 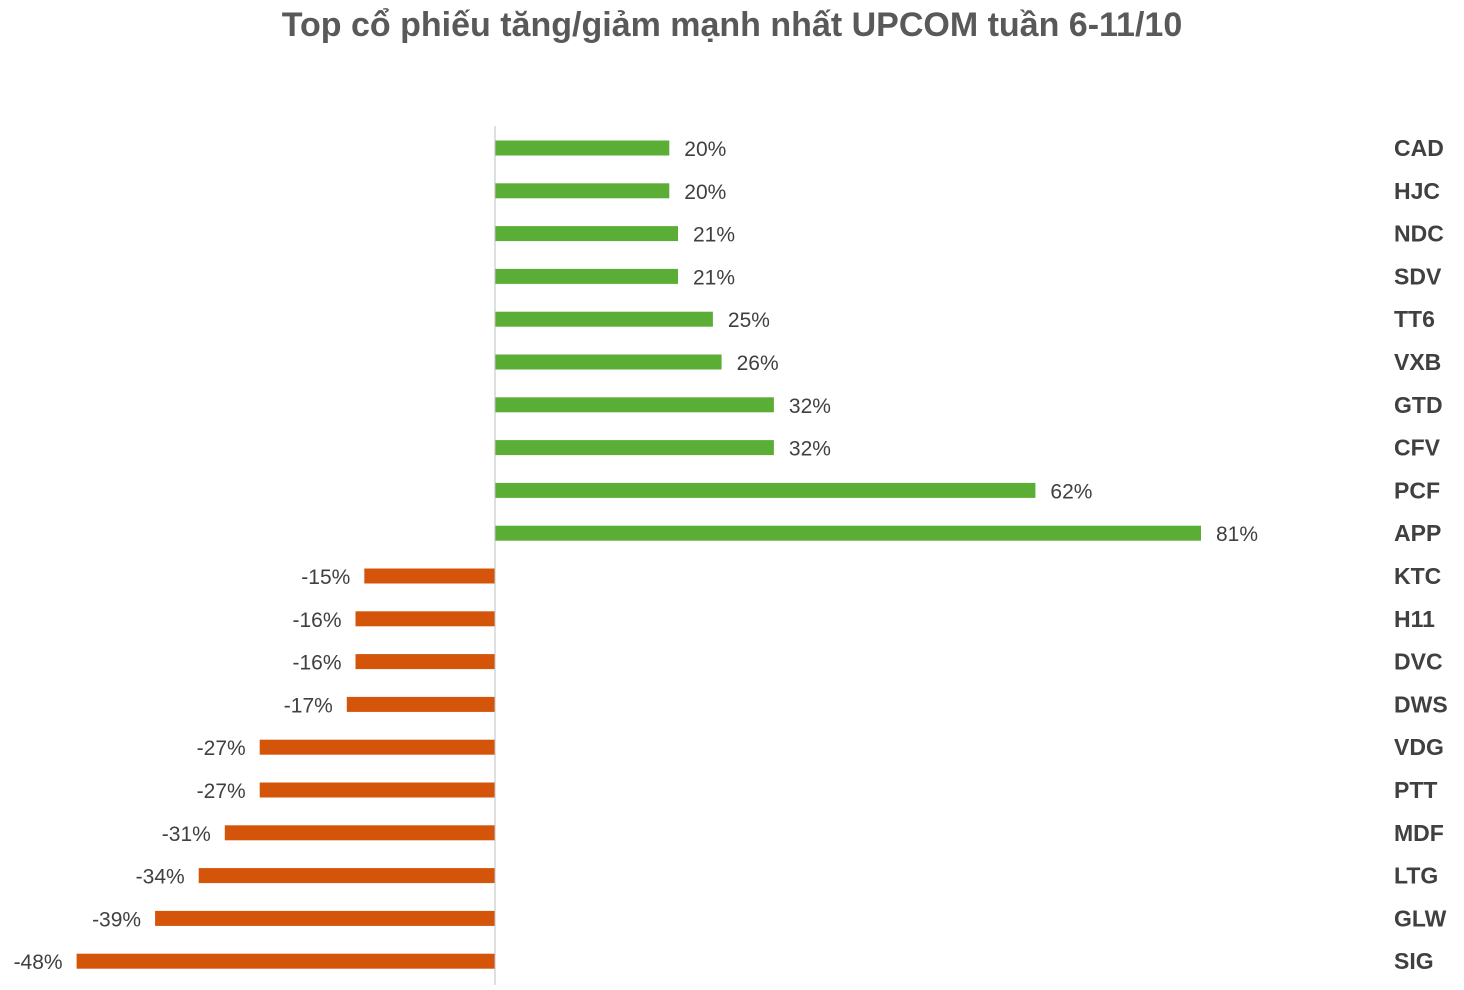 What do you see at coordinates (608, 362) in the screenshot?
I see `bar-vxb` at bounding box center [608, 362].